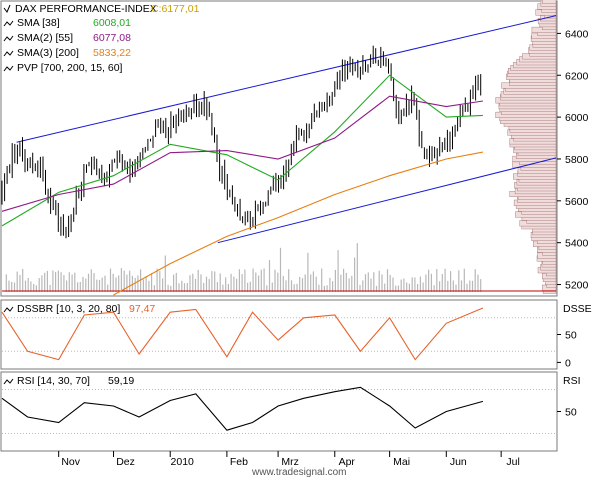 This screenshot has height=485, width=600. What do you see at coordinates (549, 2) in the screenshot?
I see `pvp-bar` at bounding box center [549, 2].